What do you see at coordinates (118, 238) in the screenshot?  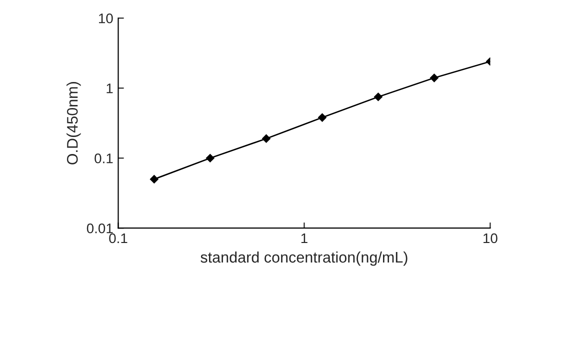 I see `x-tick-label: 0.1` at bounding box center [118, 238].